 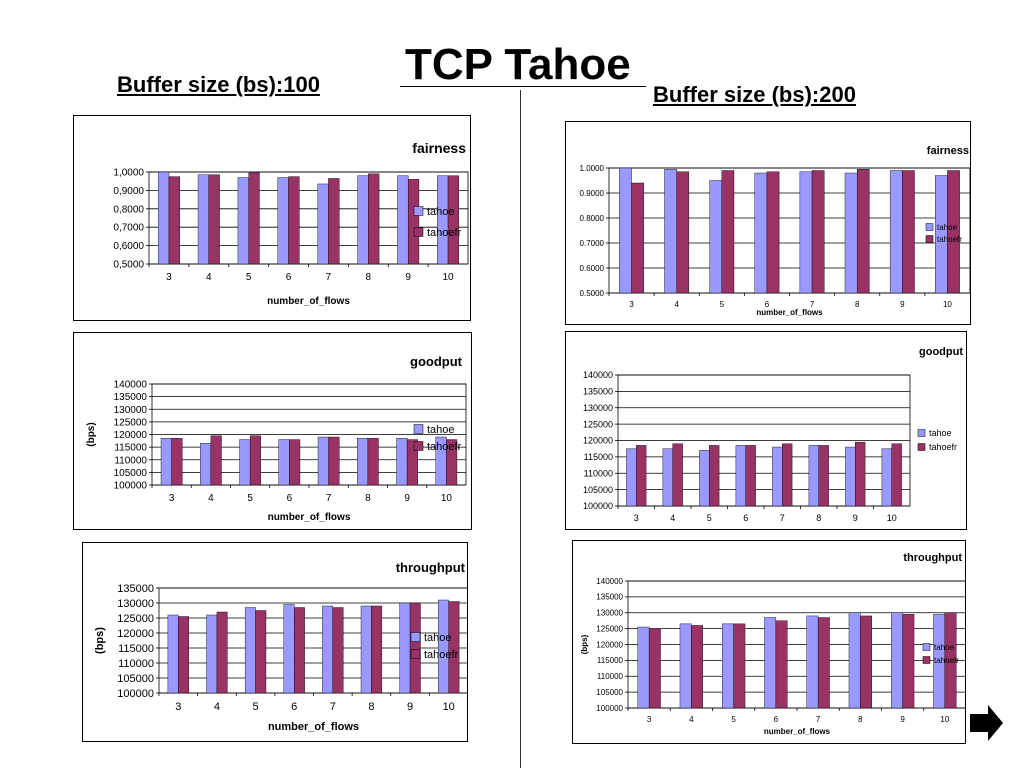 What do you see at coordinates (128, 265) in the screenshot?
I see `y-tick-label: 0,5000` at bounding box center [128, 265].